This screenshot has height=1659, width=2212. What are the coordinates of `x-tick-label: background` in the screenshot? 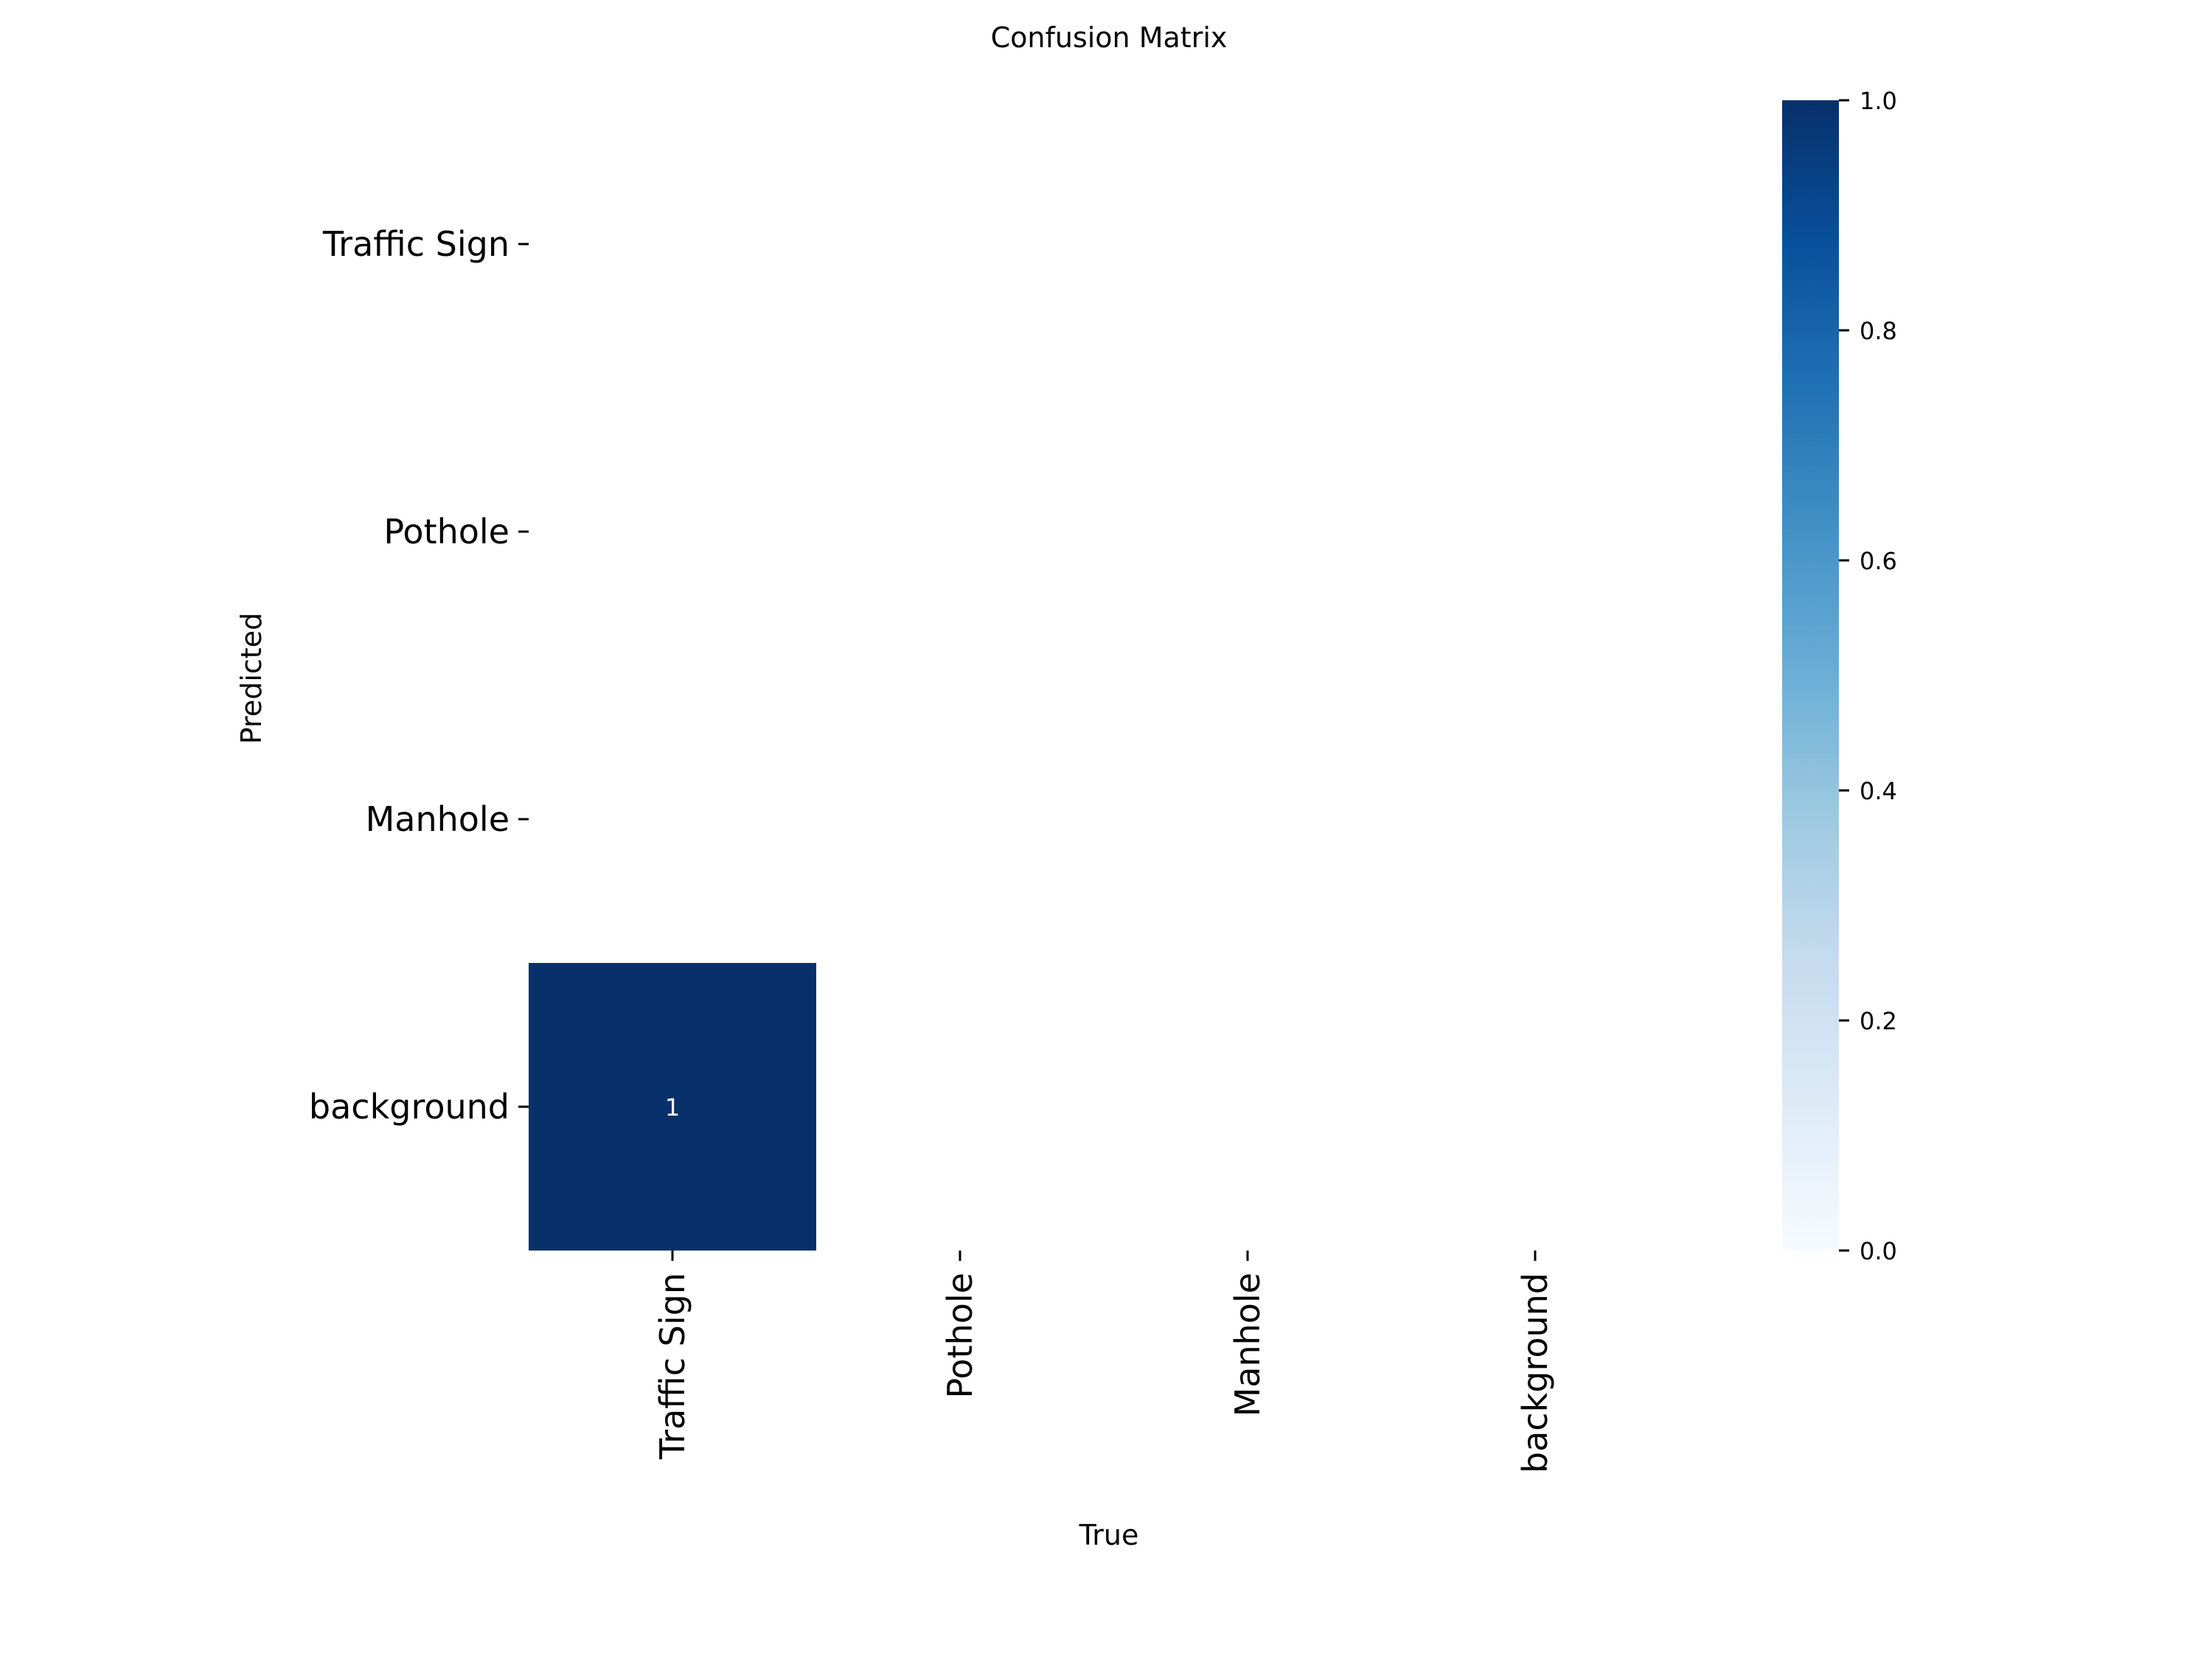 It's located at (1535, 1373).